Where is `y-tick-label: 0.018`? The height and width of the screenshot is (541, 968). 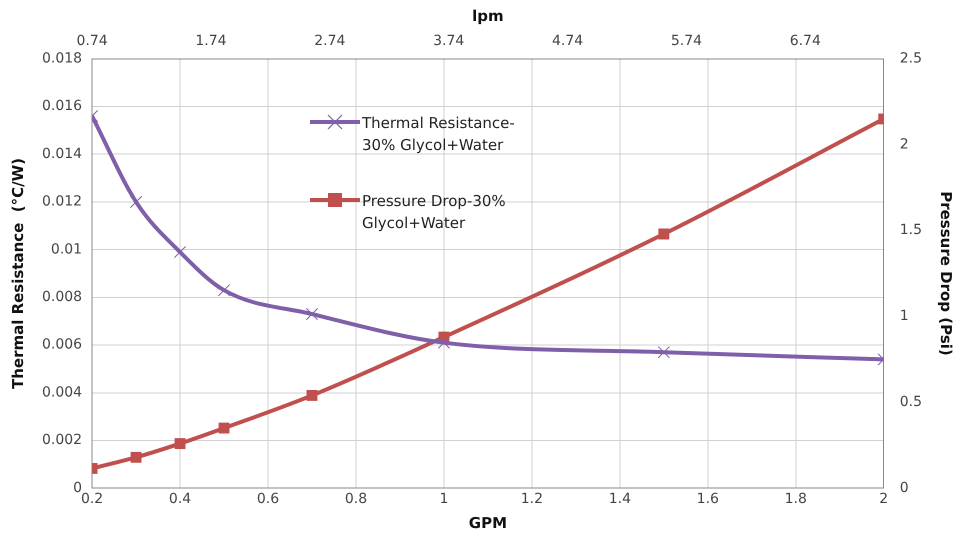
y-tick-label: 0.018 is located at coordinates (62, 58).